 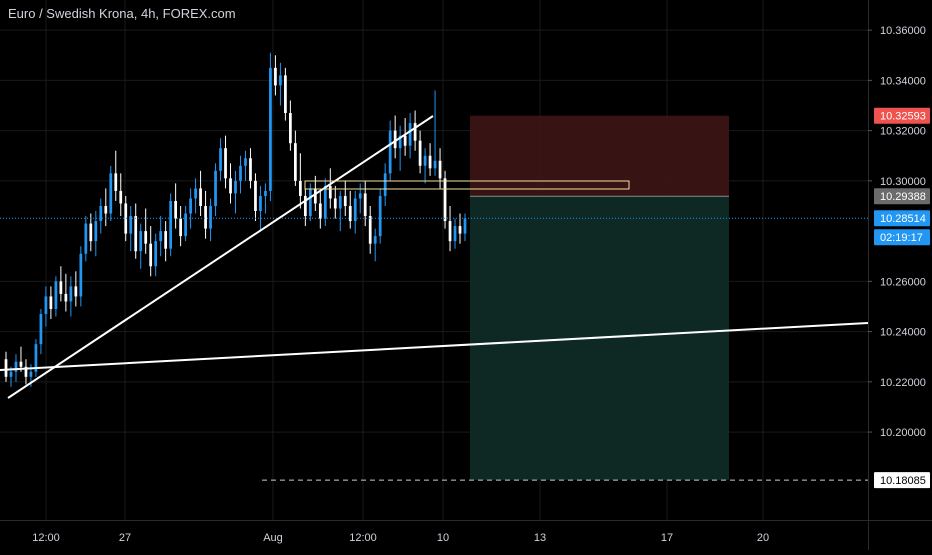 I want to click on price-tag-text: 10.28514, so click(x=903, y=219).